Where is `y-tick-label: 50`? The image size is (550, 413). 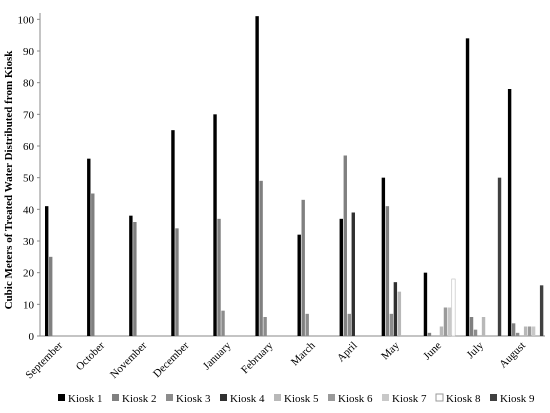 y-tick-label: 50 is located at coordinates (29, 179).